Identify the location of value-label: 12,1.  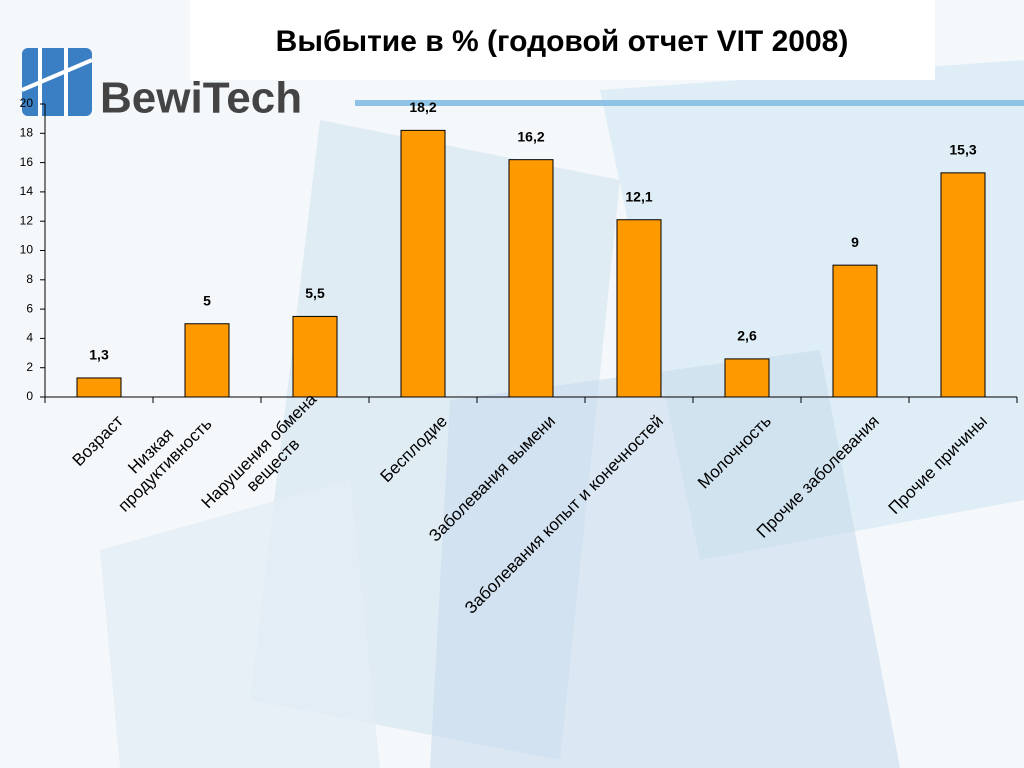
(638, 196).